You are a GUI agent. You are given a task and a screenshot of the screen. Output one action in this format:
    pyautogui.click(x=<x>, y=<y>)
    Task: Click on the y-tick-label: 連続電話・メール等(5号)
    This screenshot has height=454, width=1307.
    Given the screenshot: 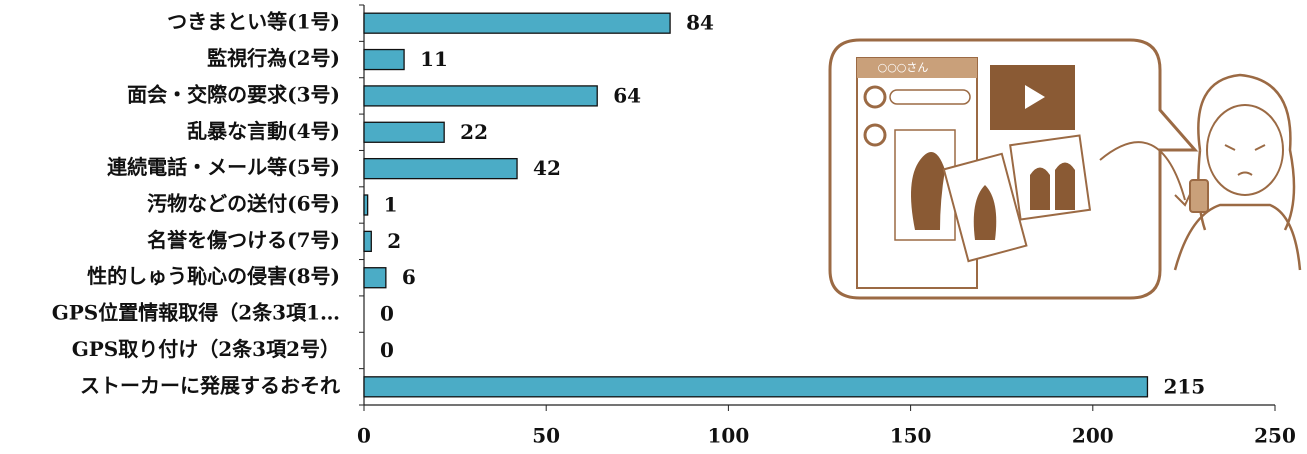 What is the action you would take?
    pyautogui.click(x=223, y=167)
    